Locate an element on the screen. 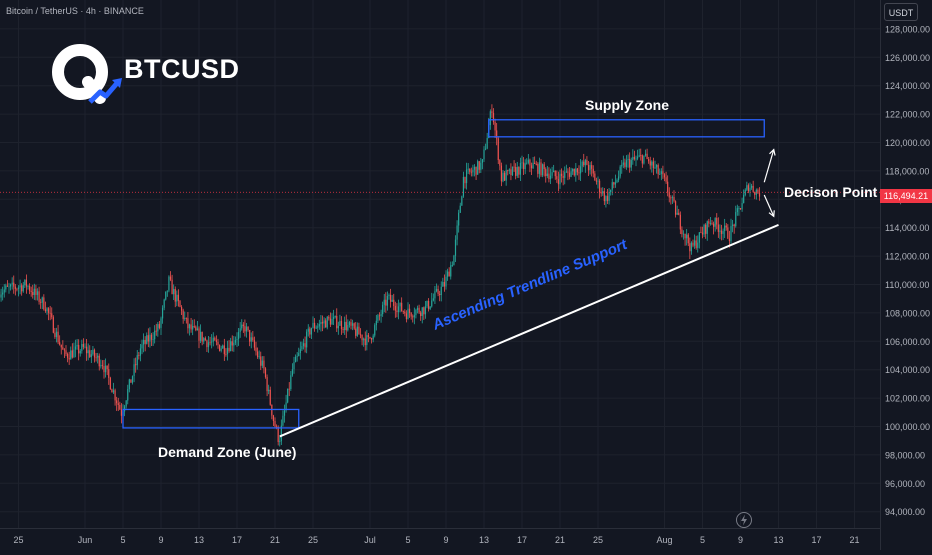 The width and height of the screenshot is (932, 555). currency-badge: USDT is located at coordinates (901, 12).